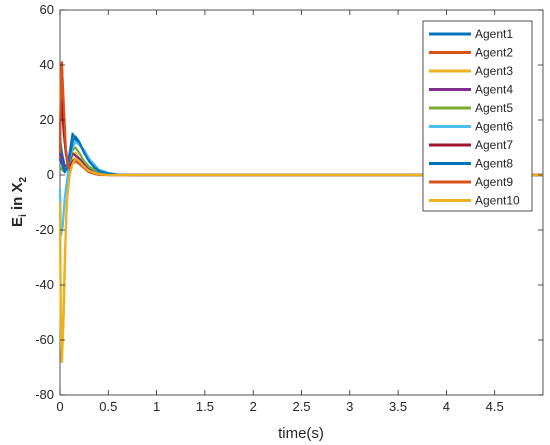 This screenshot has height=445, width=550. What do you see at coordinates (494, 164) in the screenshot?
I see `legend-label-agent8: Agent8` at bounding box center [494, 164].